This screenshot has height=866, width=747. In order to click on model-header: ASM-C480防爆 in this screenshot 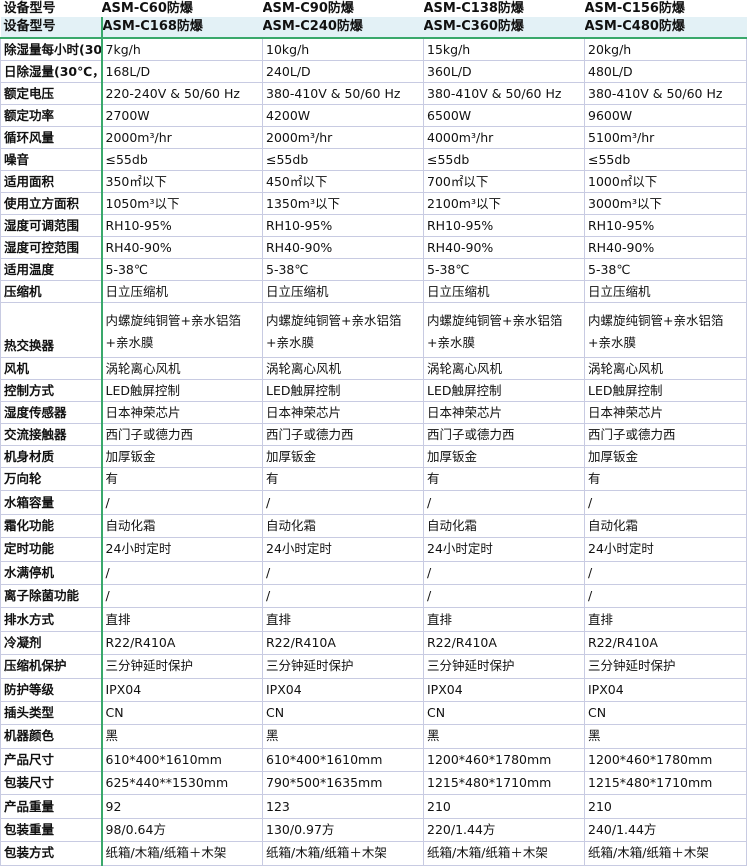, I will do `click(665, 28)`.